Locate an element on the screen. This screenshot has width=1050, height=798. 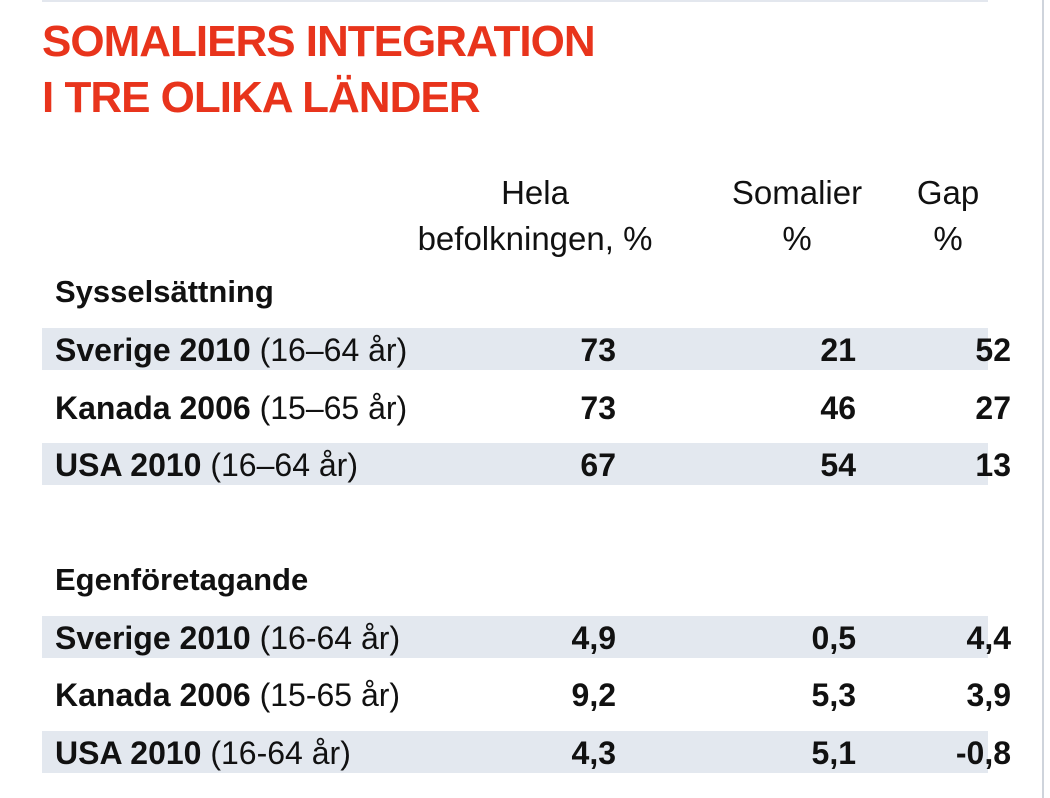
column-header-line: befolkningen, % is located at coordinates (535, 238).